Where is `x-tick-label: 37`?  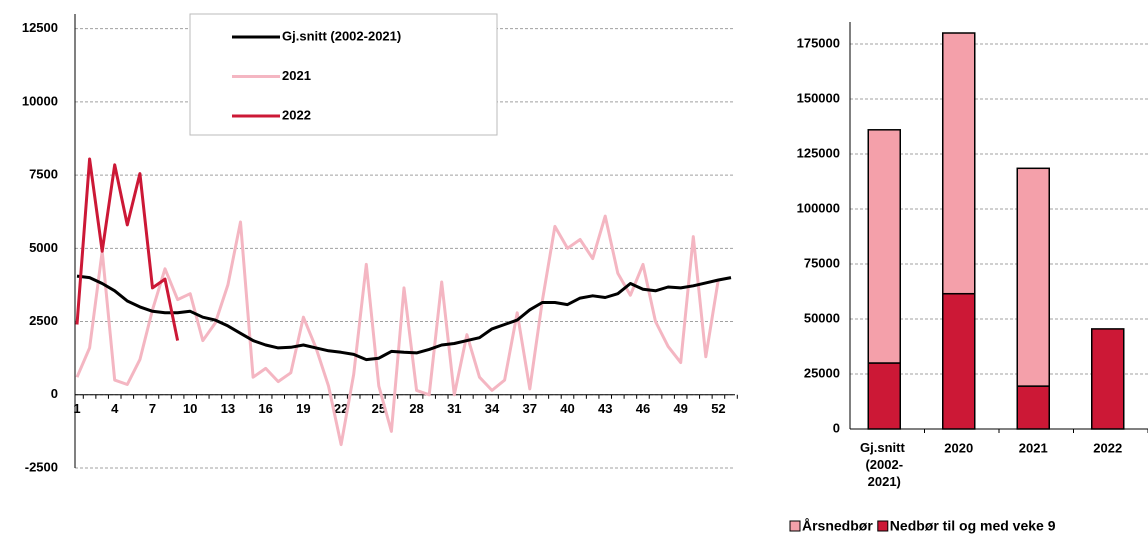
x-tick-label: 37 is located at coordinates (530, 408).